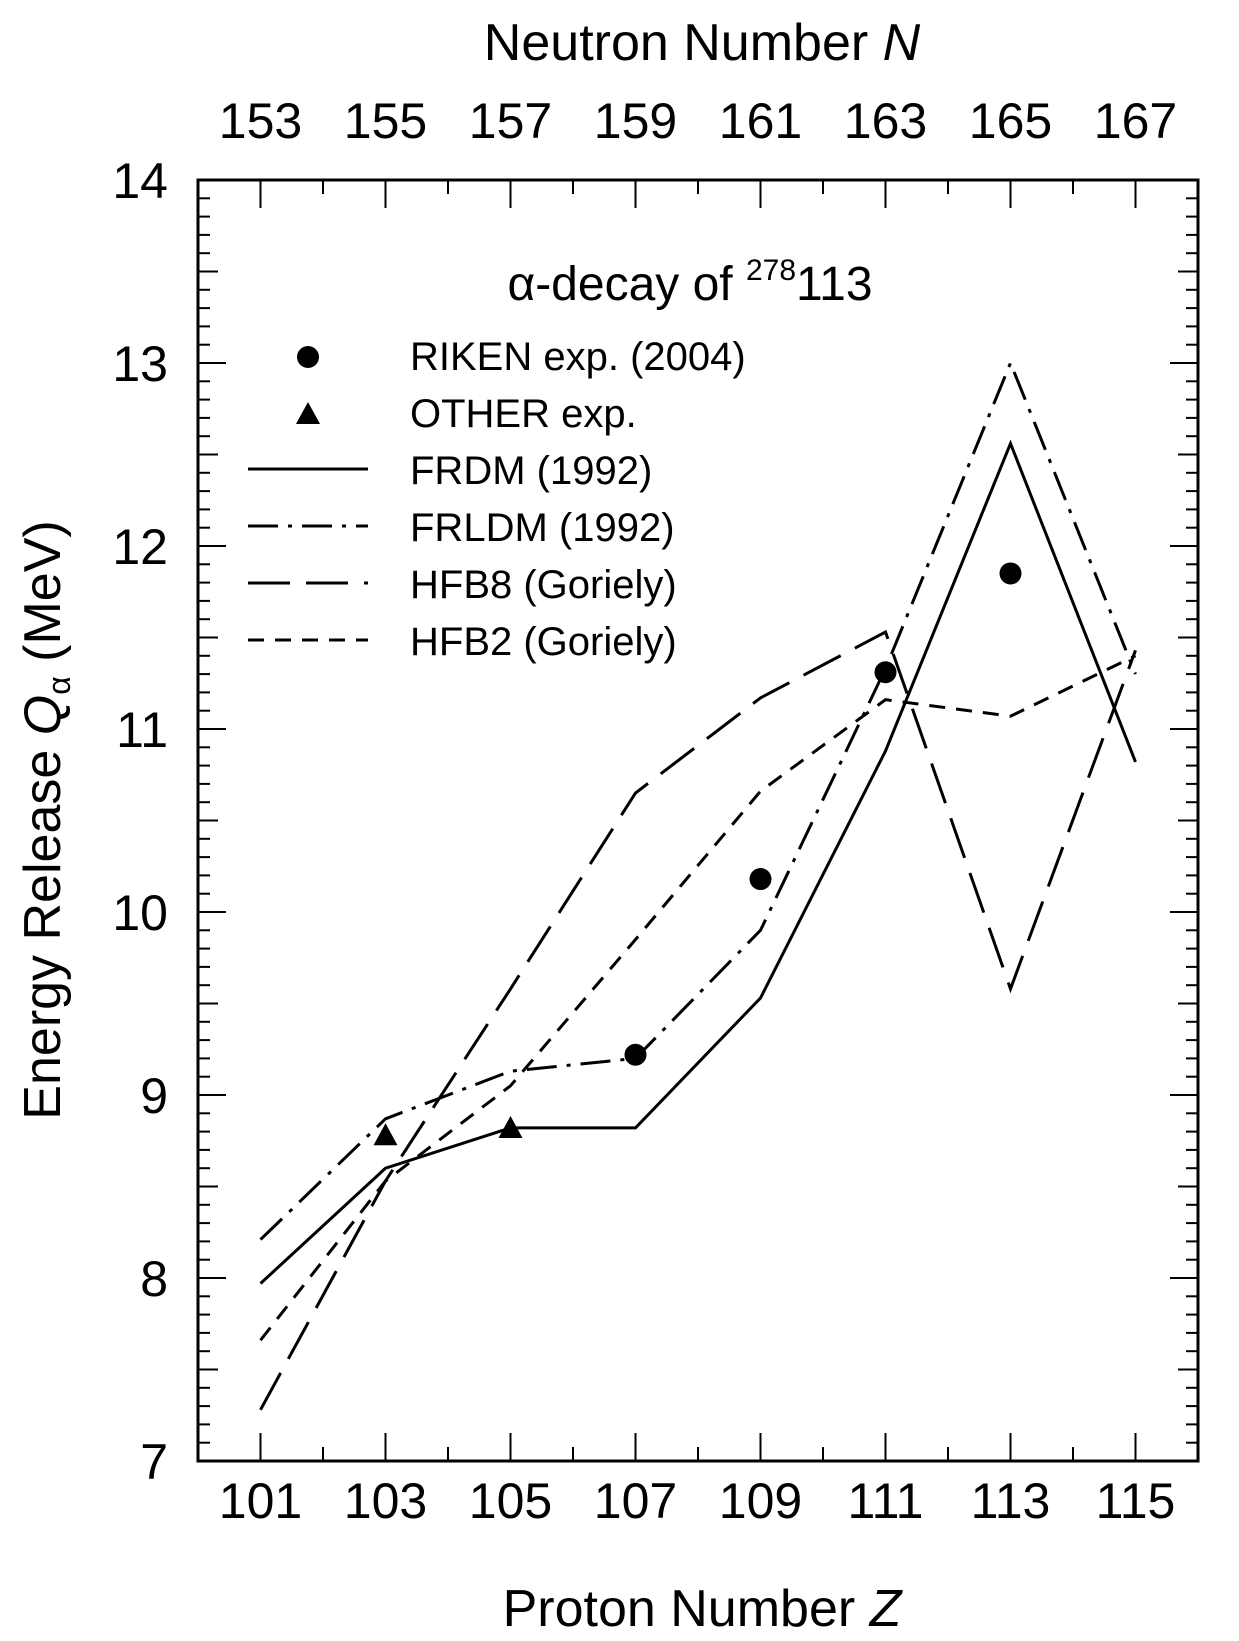 The height and width of the screenshot is (1641, 1239). Describe the element at coordinates (578, 357) in the screenshot. I see `legend-label: RIKEN exp. (2004)` at that location.